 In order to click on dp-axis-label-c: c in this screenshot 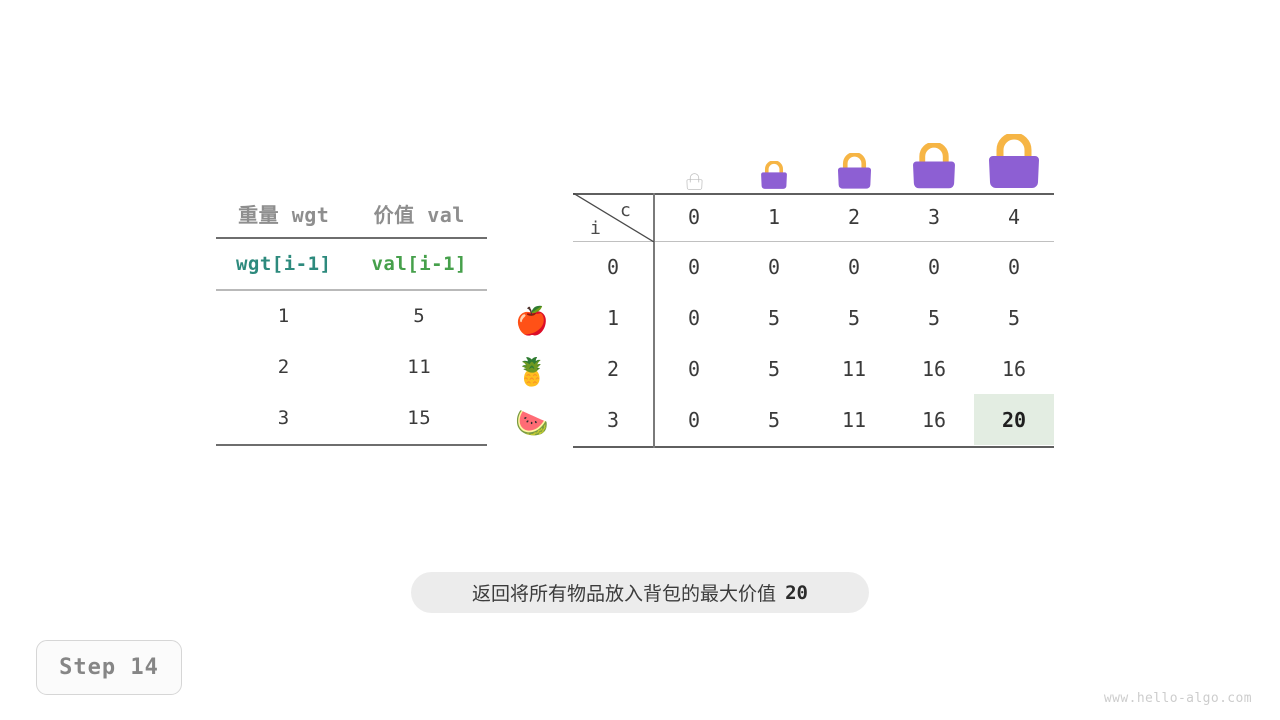, I will do `click(625, 210)`.